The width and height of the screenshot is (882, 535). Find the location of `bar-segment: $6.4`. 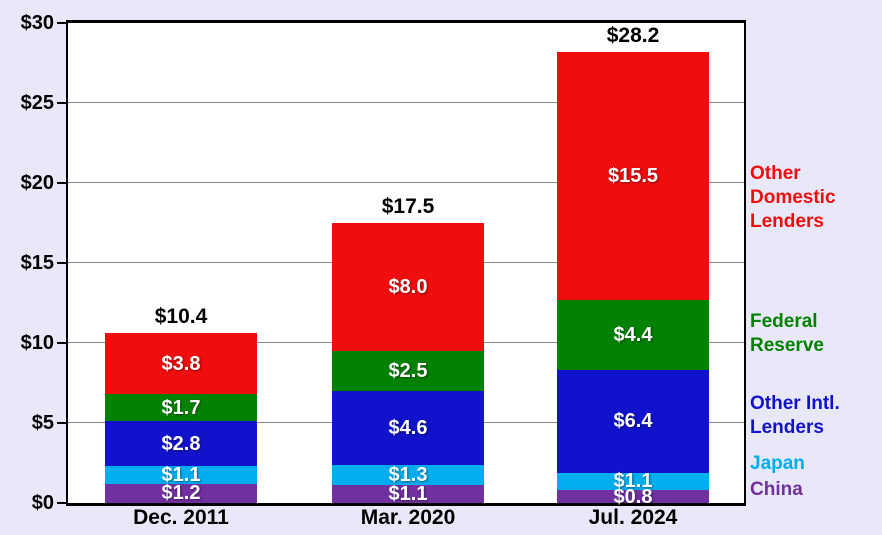

bar-segment: $6.4 is located at coordinates (633, 421).